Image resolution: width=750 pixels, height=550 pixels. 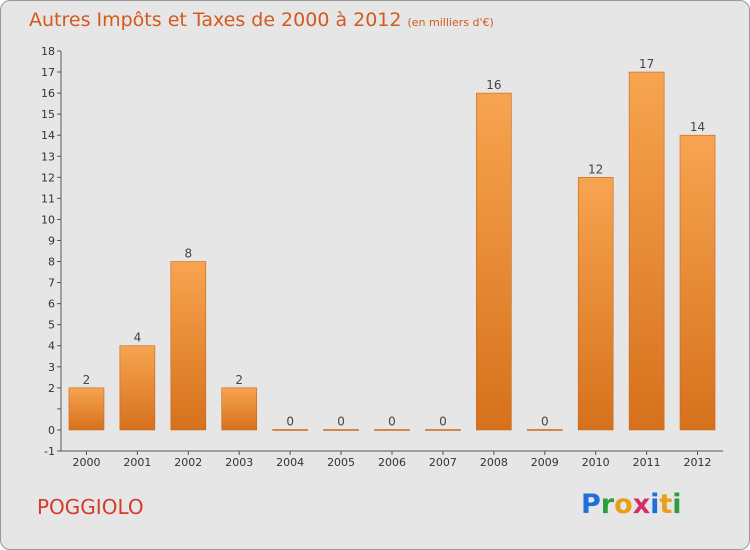 What do you see at coordinates (341, 462) in the screenshot?
I see `x-tick-label-2005: 2005` at bounding box center [341, 462].